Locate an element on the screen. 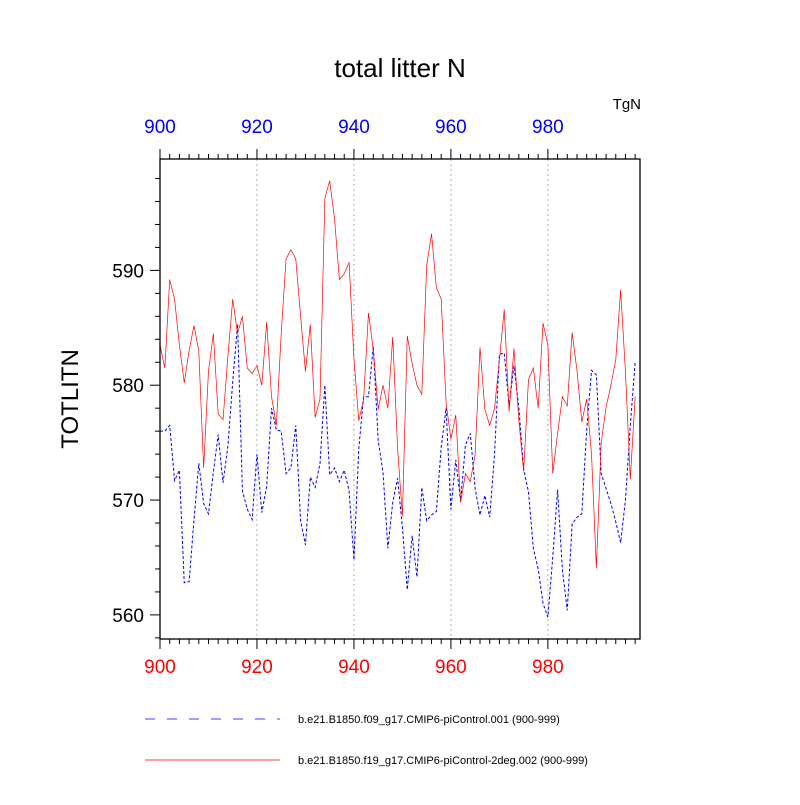 The height and width of the screenshot is (805, 800). x-tick-label-bottom: 920 is located at coordinates (257, 667).